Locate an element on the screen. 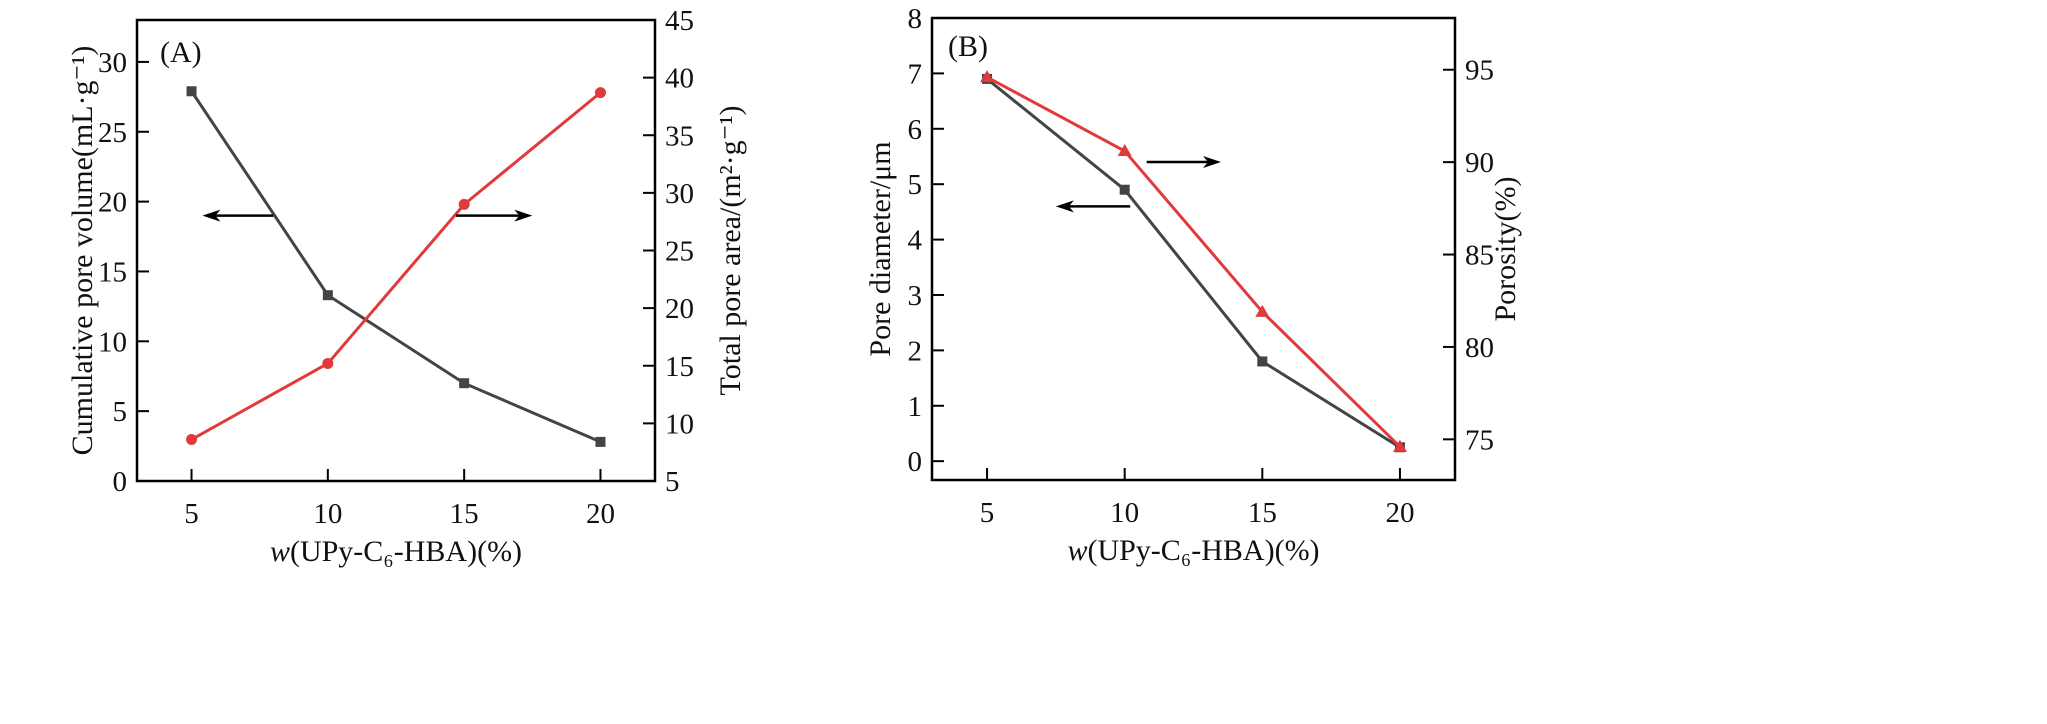 This screenshot has height=724, width=2047. y-right-tick-label: 75 is located at coordinates (1479, 440).